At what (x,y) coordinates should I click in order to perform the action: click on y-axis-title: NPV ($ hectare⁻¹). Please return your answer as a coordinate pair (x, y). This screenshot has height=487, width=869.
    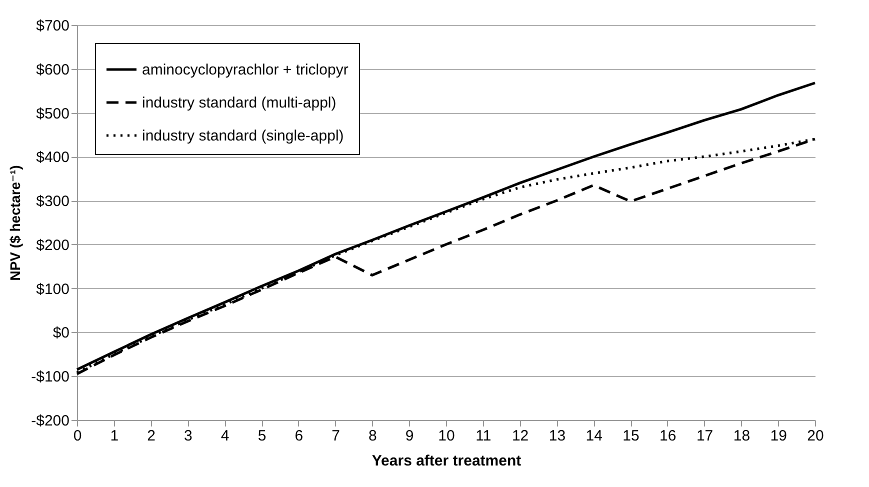
    Looking at the image, I should click on (15, 223).